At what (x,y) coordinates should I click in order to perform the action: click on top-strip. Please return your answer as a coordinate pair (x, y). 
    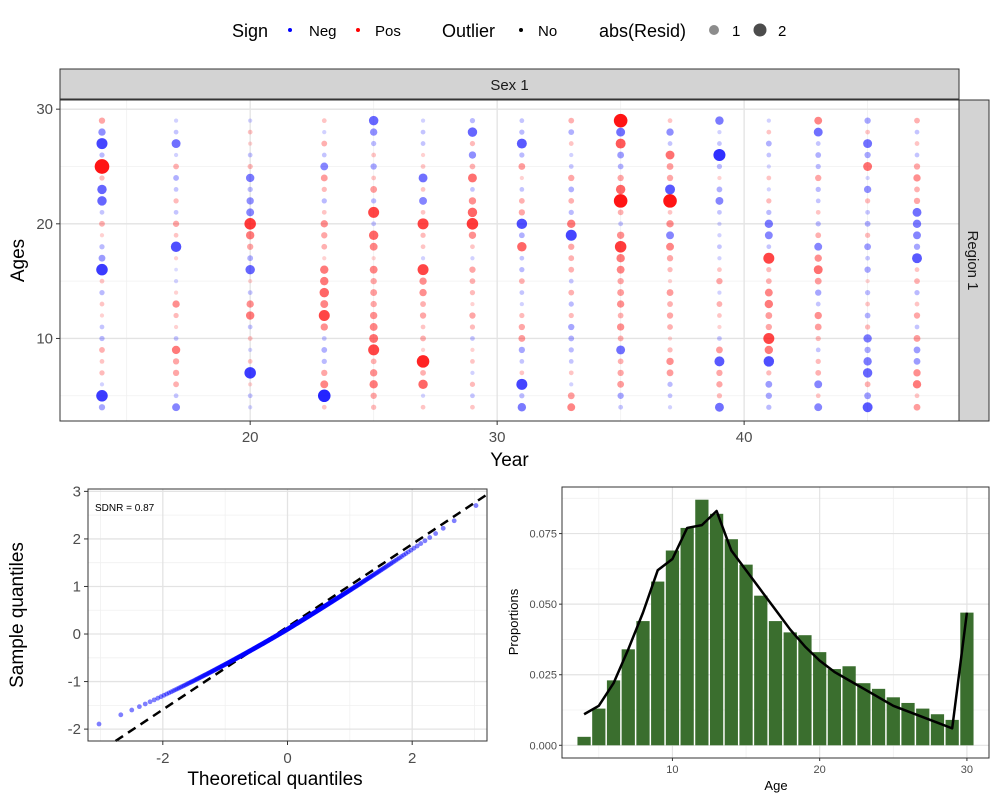
    Looking at the image, I should click on (509, 84).